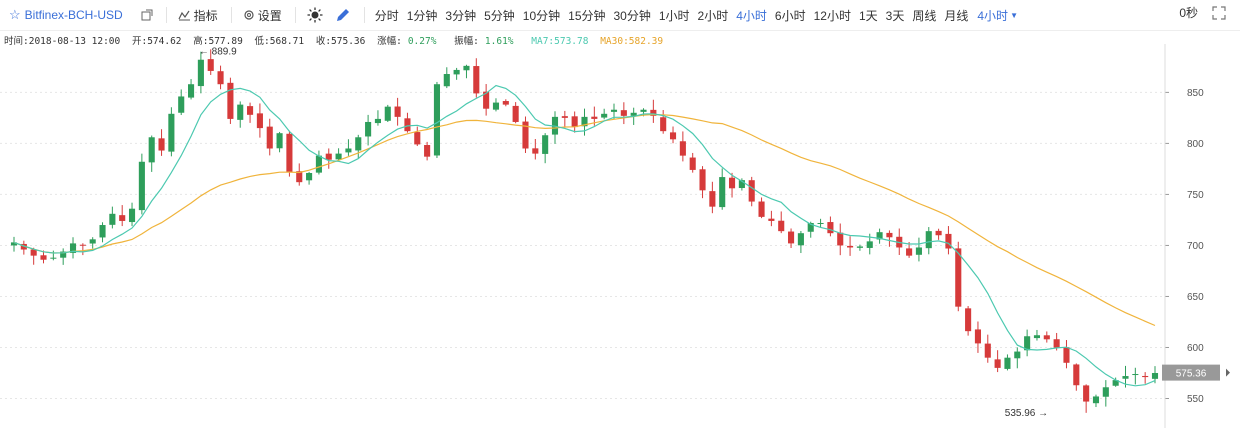 The height and width of the screenshot is (428, 1240). Describe the element at coordinates (1195, 297) in the screenshot. I see `y-tick-label: 650` at that location.